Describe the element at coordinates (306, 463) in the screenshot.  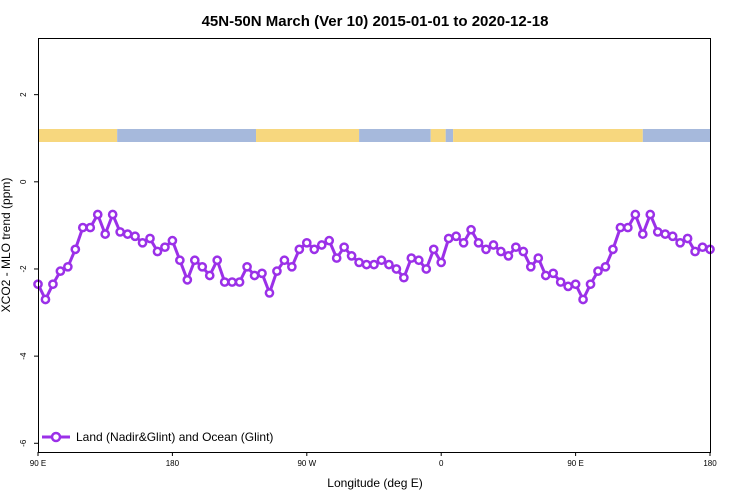
I see `x-tick-label: 90 W` at that location.